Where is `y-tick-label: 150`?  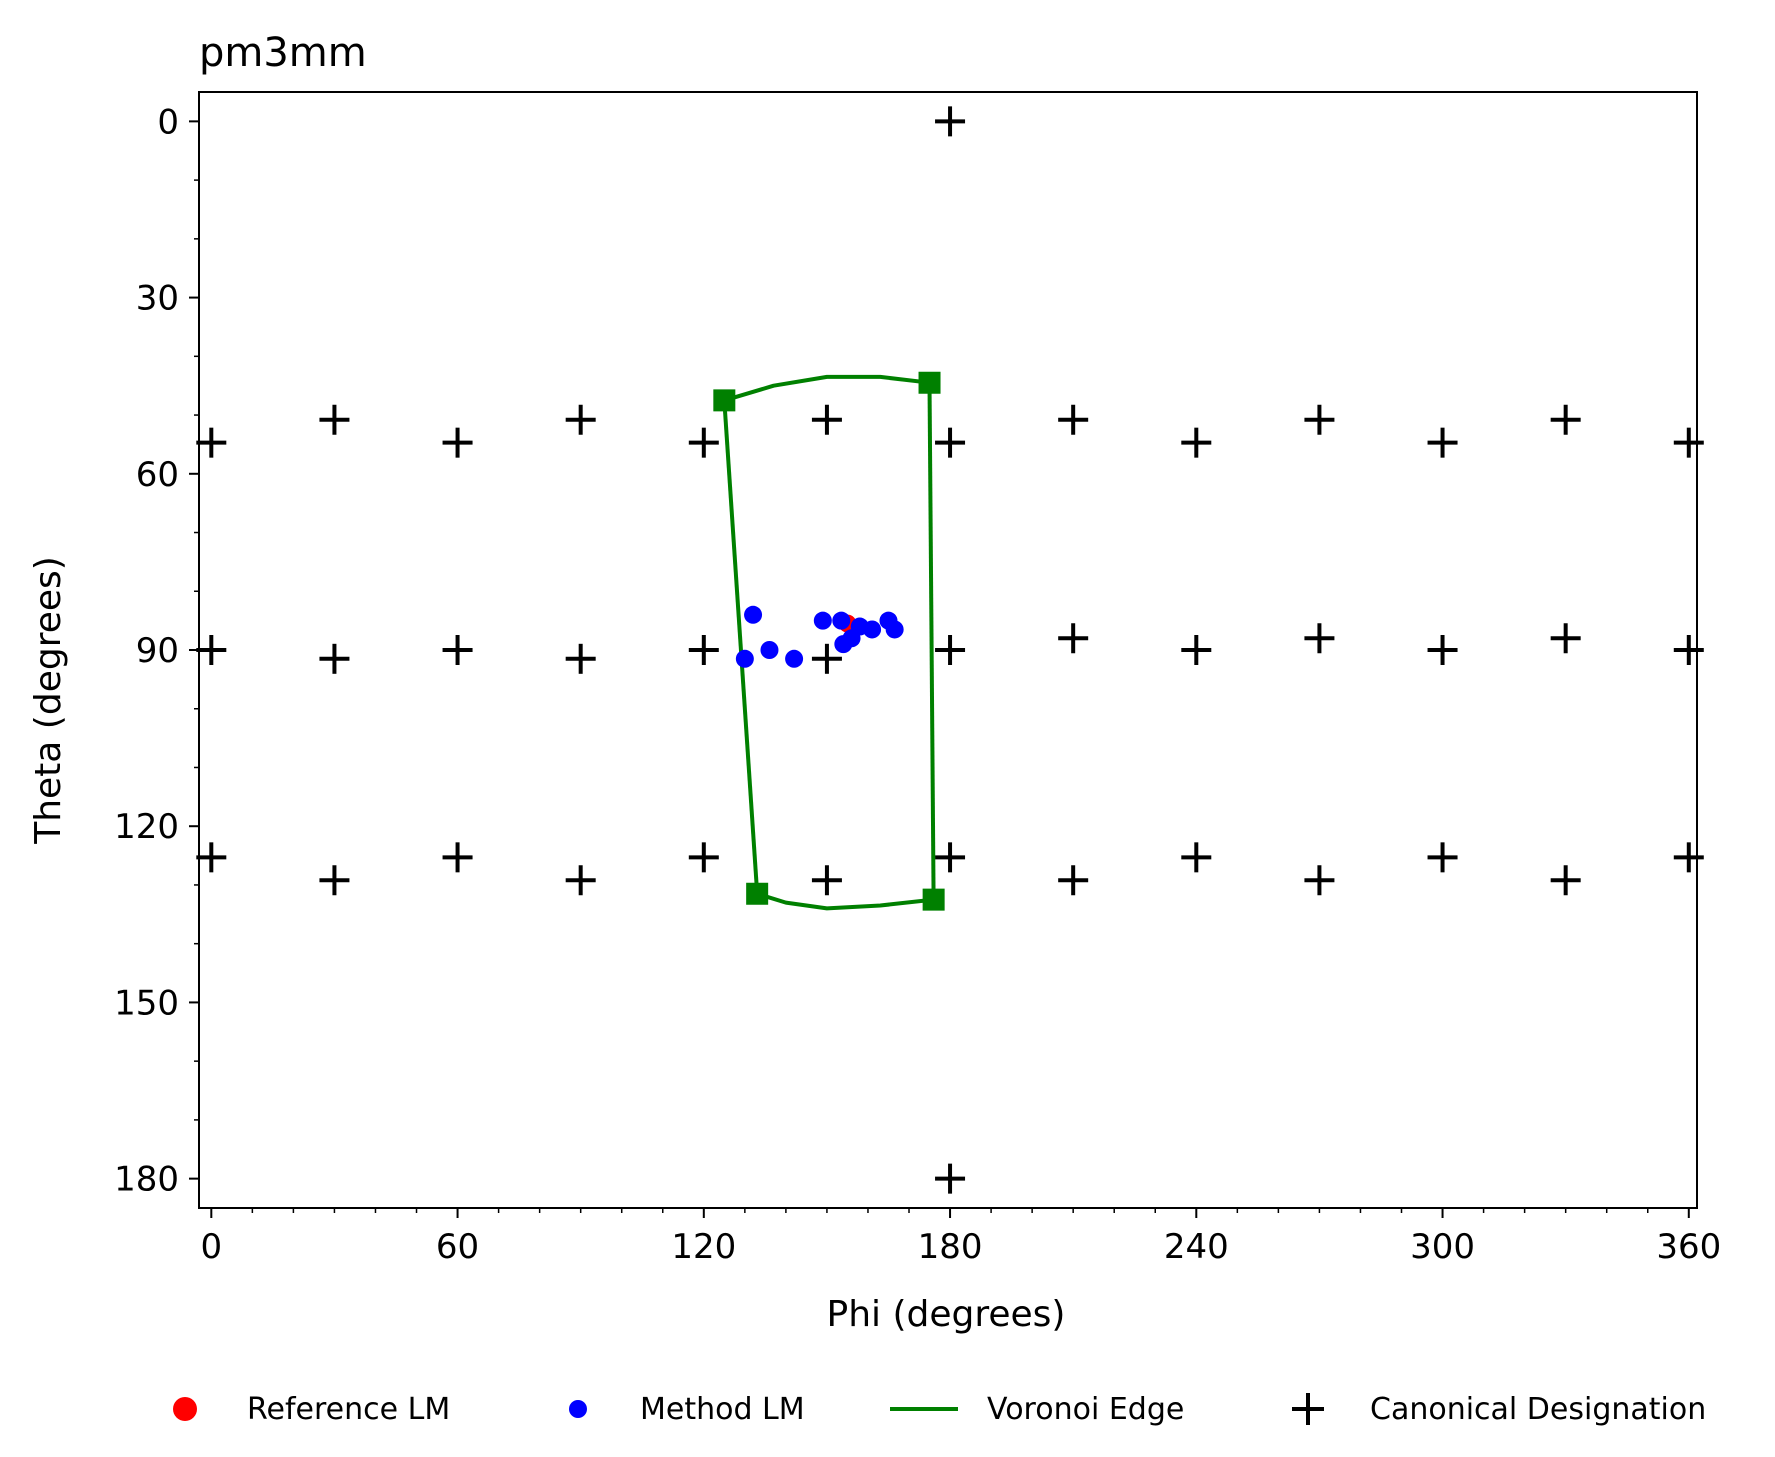
y-tick-label: 150 is located at coordinates (146, 1003).